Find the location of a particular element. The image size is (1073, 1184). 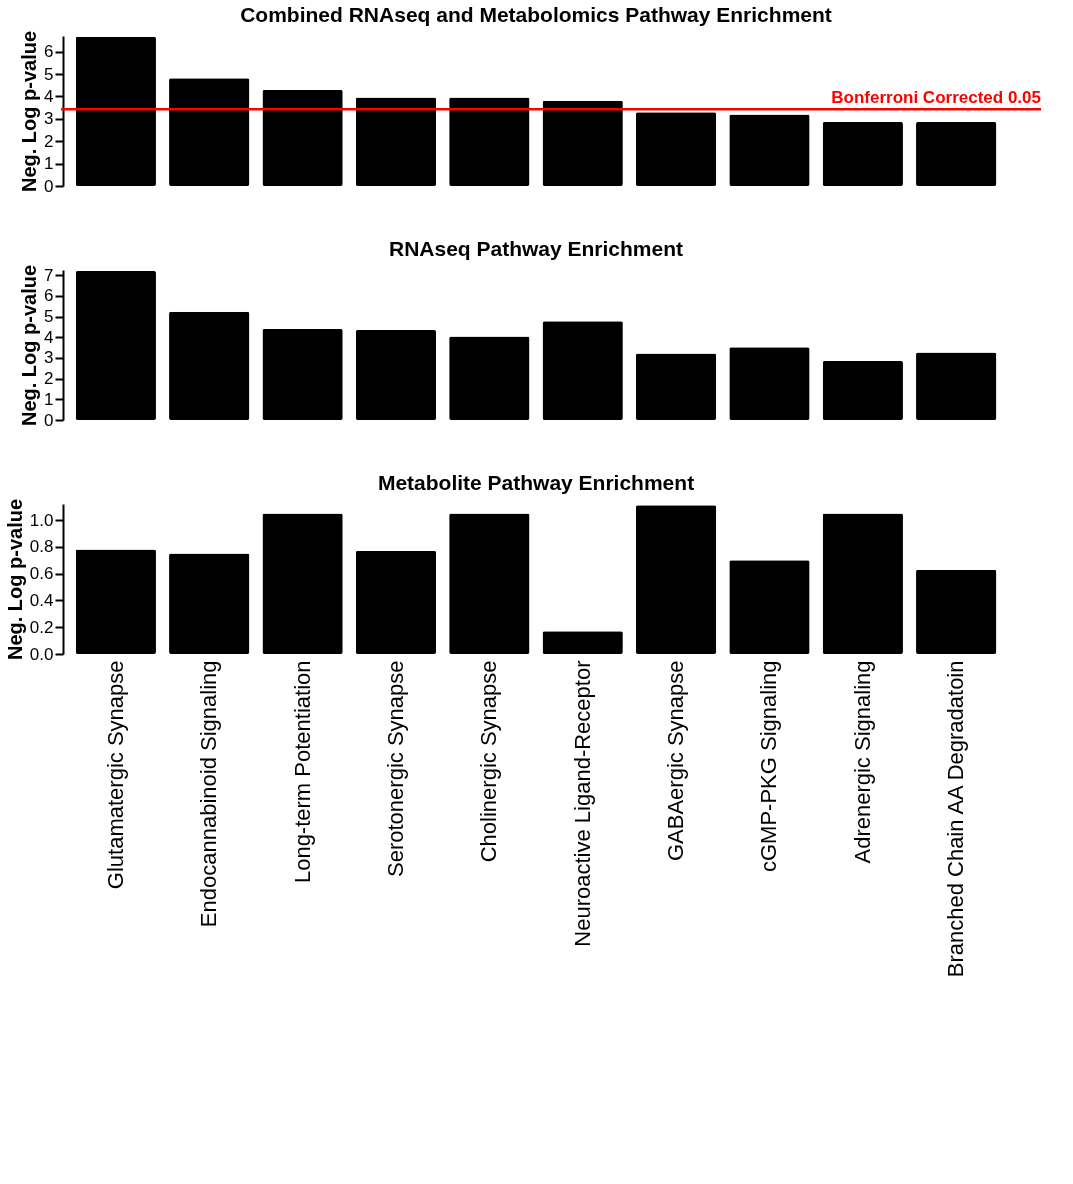

x-tick-label: Branched Chain AA Degradatoin is located at coordinates (956, 819).